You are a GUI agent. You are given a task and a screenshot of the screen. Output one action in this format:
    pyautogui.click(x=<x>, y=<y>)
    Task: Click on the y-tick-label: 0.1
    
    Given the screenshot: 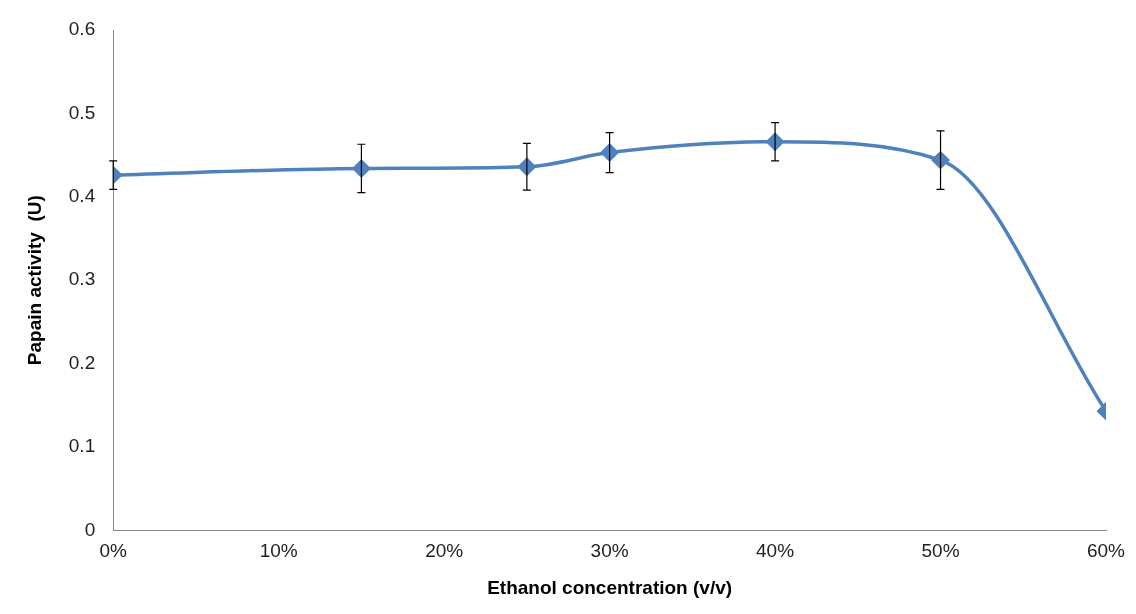 What is the action you would take?
    pyautogui.click(x=82, y=446)
    